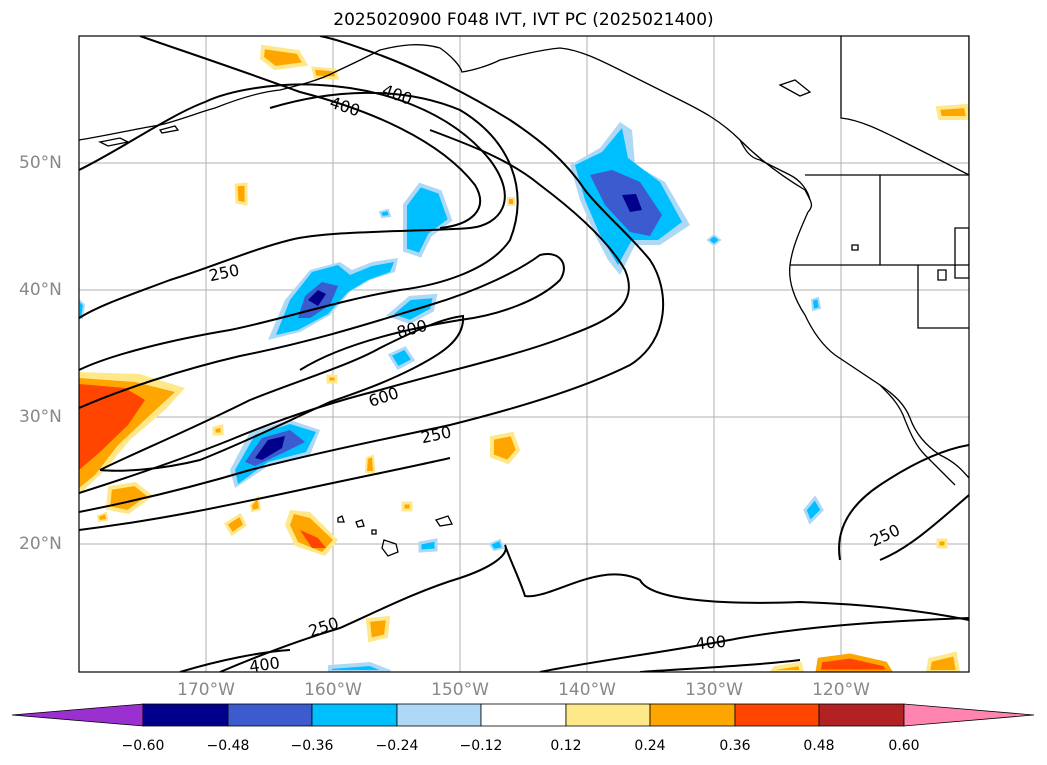 The image size is (1047, 765). What do you see at coordinates (523, 20) in the screenshot?
I see `map-title: 2025020900 F048 IVT, IVT PC (2025021400)` at bounding box center [523, 20].